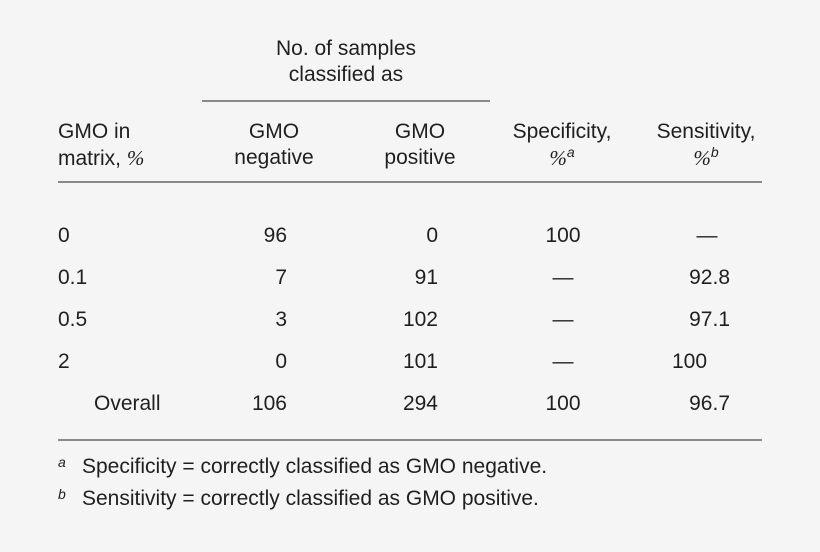  What do you see at coordinates (432, 235) in the screenshot?
I see `cell-gmo-positive: 0` at bounding box center [432, 235].